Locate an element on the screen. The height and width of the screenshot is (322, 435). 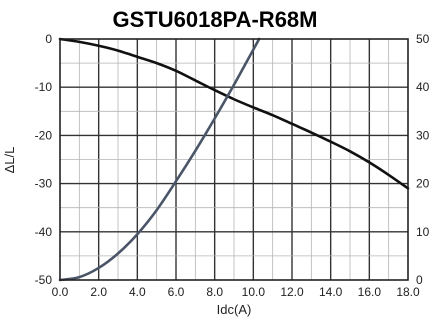
y-tick-label-left: 0 is located at coordinates (48, 39).